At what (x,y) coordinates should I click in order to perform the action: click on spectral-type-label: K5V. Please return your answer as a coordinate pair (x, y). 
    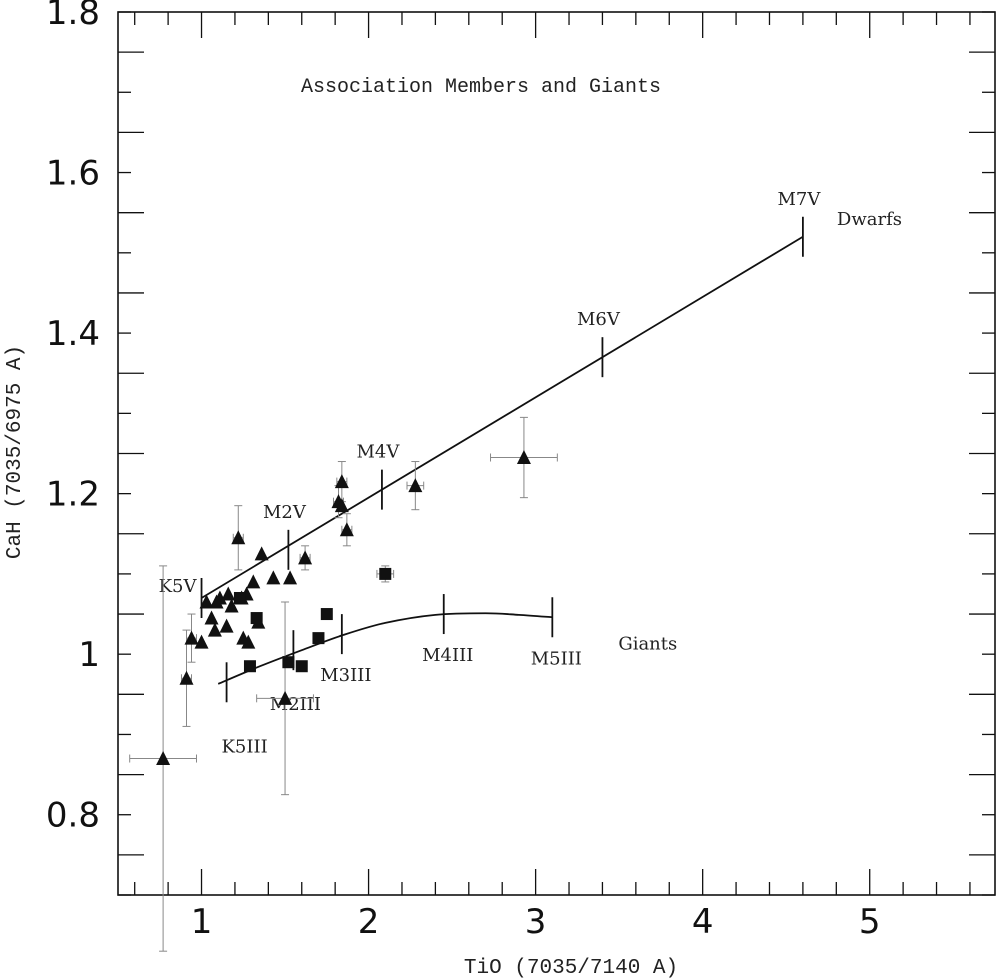
    Looking at the image, I should click on (178, 586).